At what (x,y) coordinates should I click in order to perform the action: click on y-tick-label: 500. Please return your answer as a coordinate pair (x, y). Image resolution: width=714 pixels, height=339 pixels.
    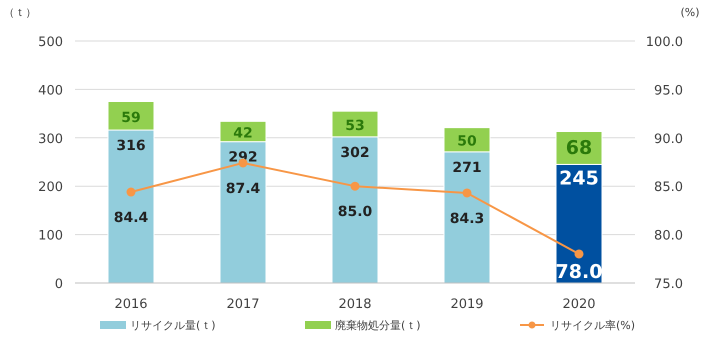
    Looking at the image, I should click on (50, 42).